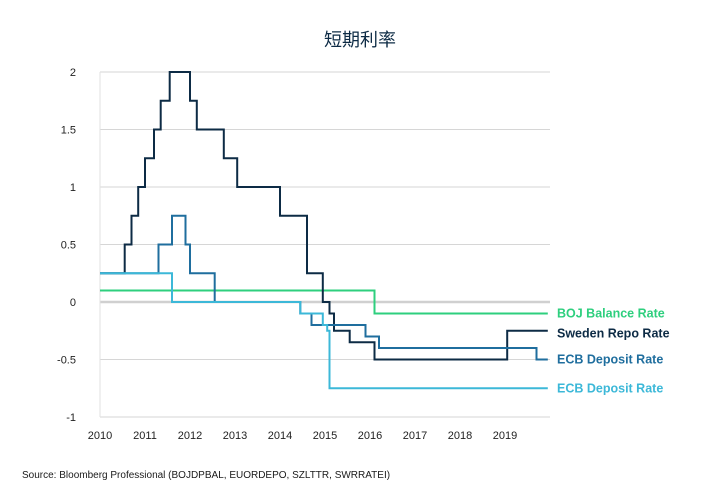 Image resolution: width=720 pixels, height=500 pixels. Describe the element at coordinates (73, 188) in the screenshot. I see `y-tick-label: 1` at that location.